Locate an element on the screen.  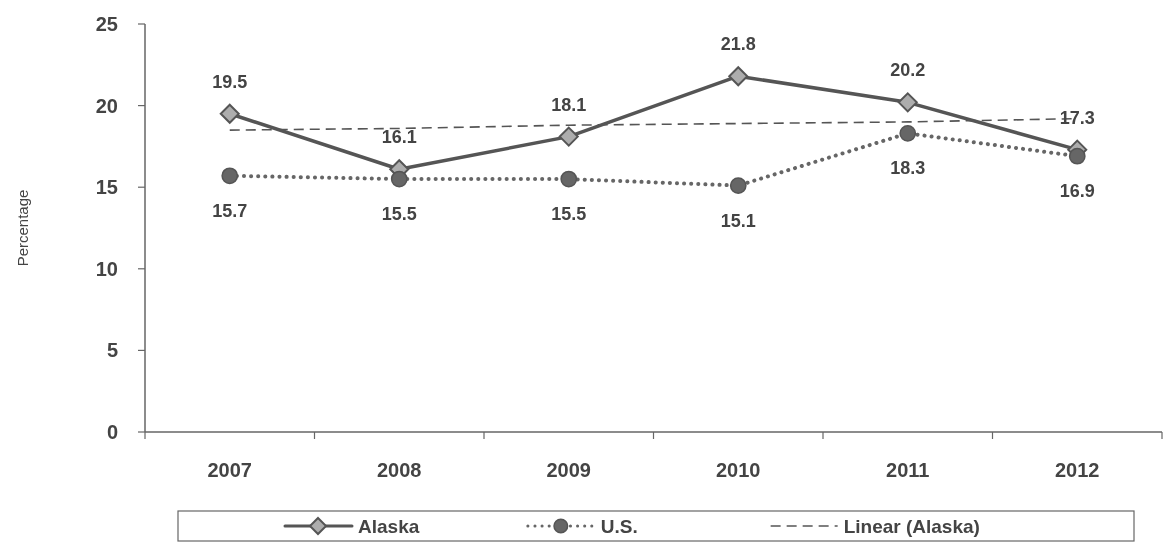
data-label: 18.3 is located at coordinates (908, 168).